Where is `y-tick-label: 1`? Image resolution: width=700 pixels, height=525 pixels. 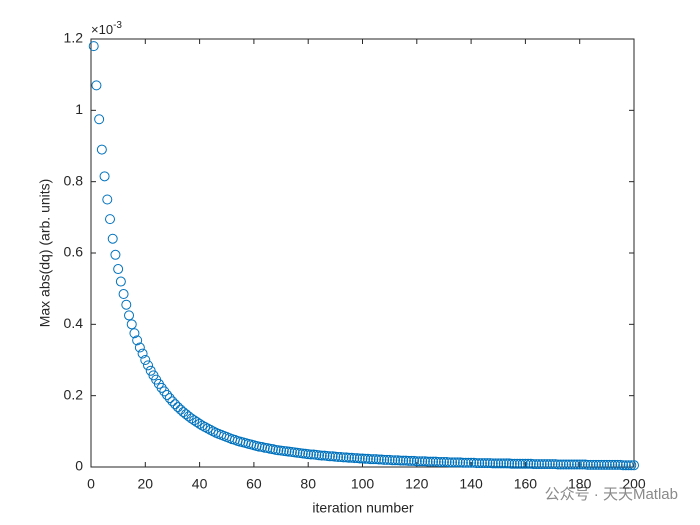
y-tick-label: 1 is located at coordinates (79, 109).